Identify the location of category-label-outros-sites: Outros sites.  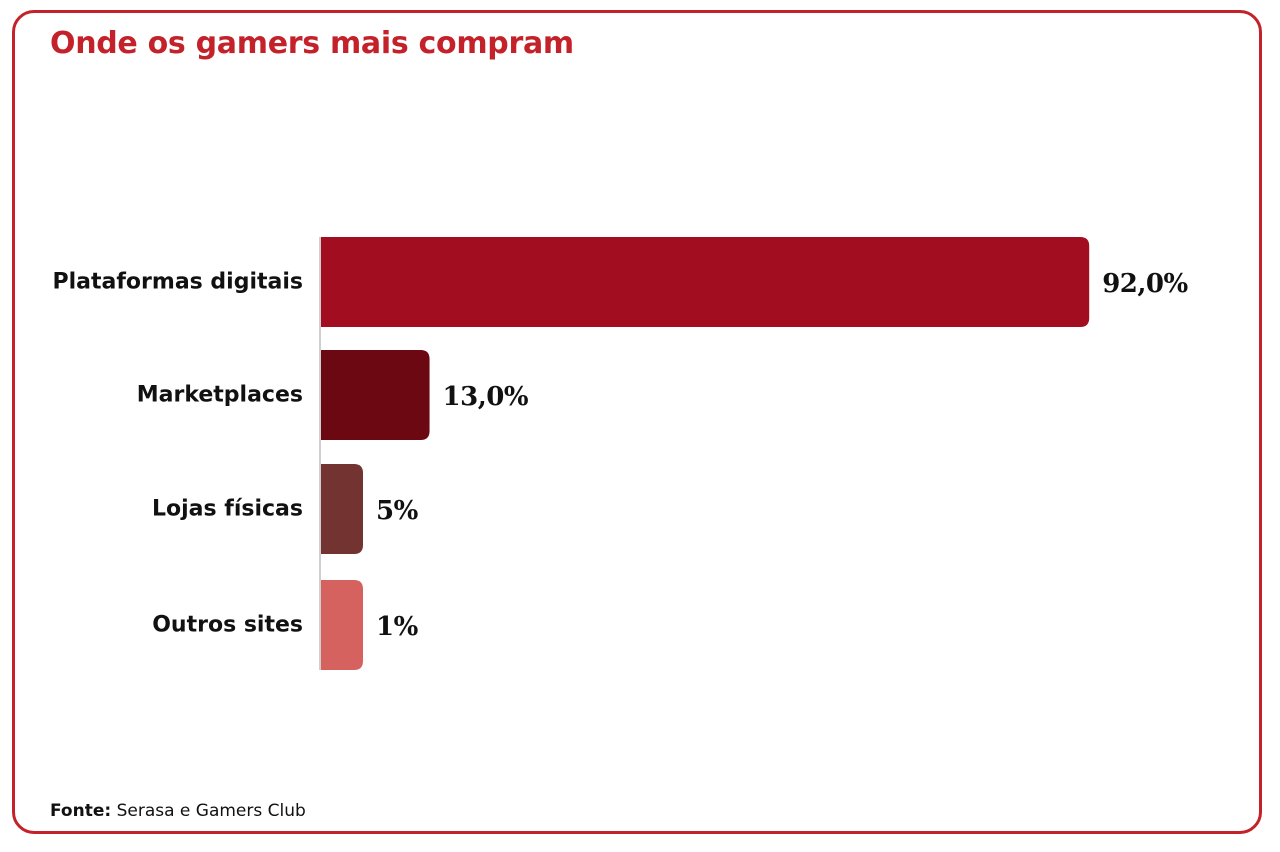
(227, 625).